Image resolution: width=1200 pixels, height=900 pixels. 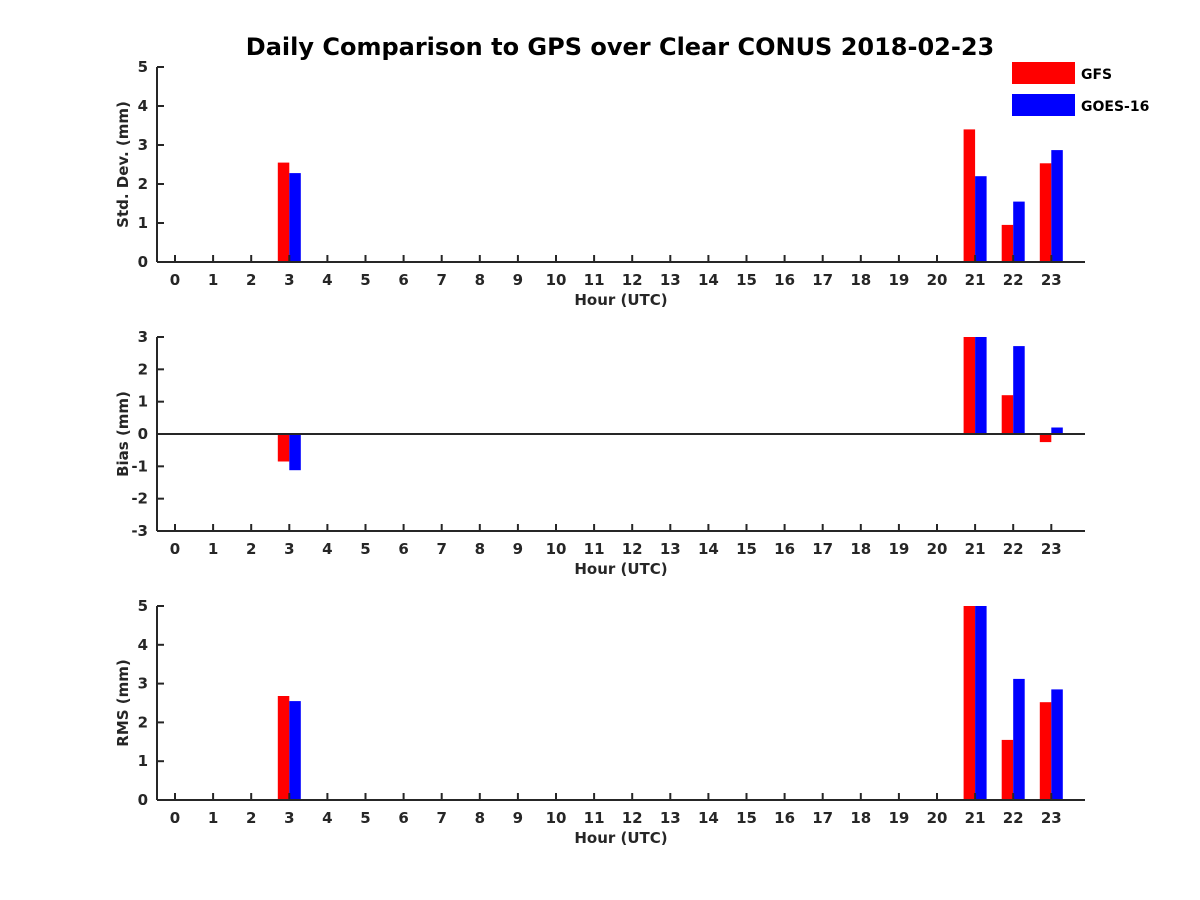 What do you see at coordinates (175, 280) in the screenshot?
I see `x-tick-label: 0` at bounding box center [175, 280].